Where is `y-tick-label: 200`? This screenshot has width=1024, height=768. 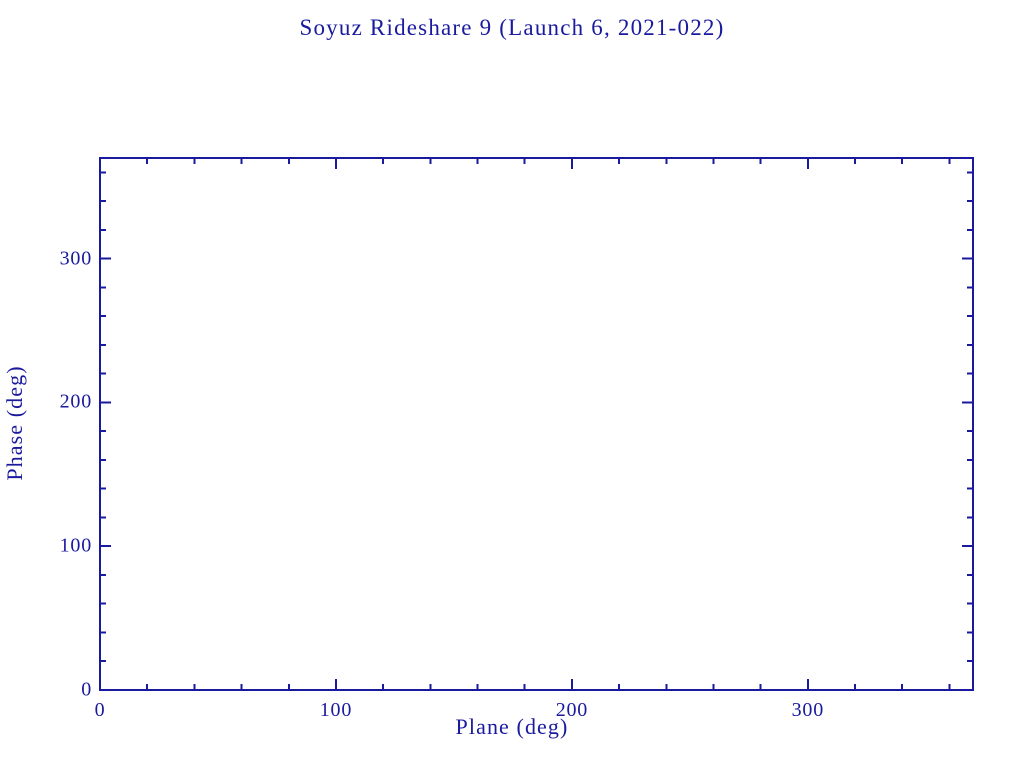
y-tick-label: 200 is located at coordinates (75, 401).